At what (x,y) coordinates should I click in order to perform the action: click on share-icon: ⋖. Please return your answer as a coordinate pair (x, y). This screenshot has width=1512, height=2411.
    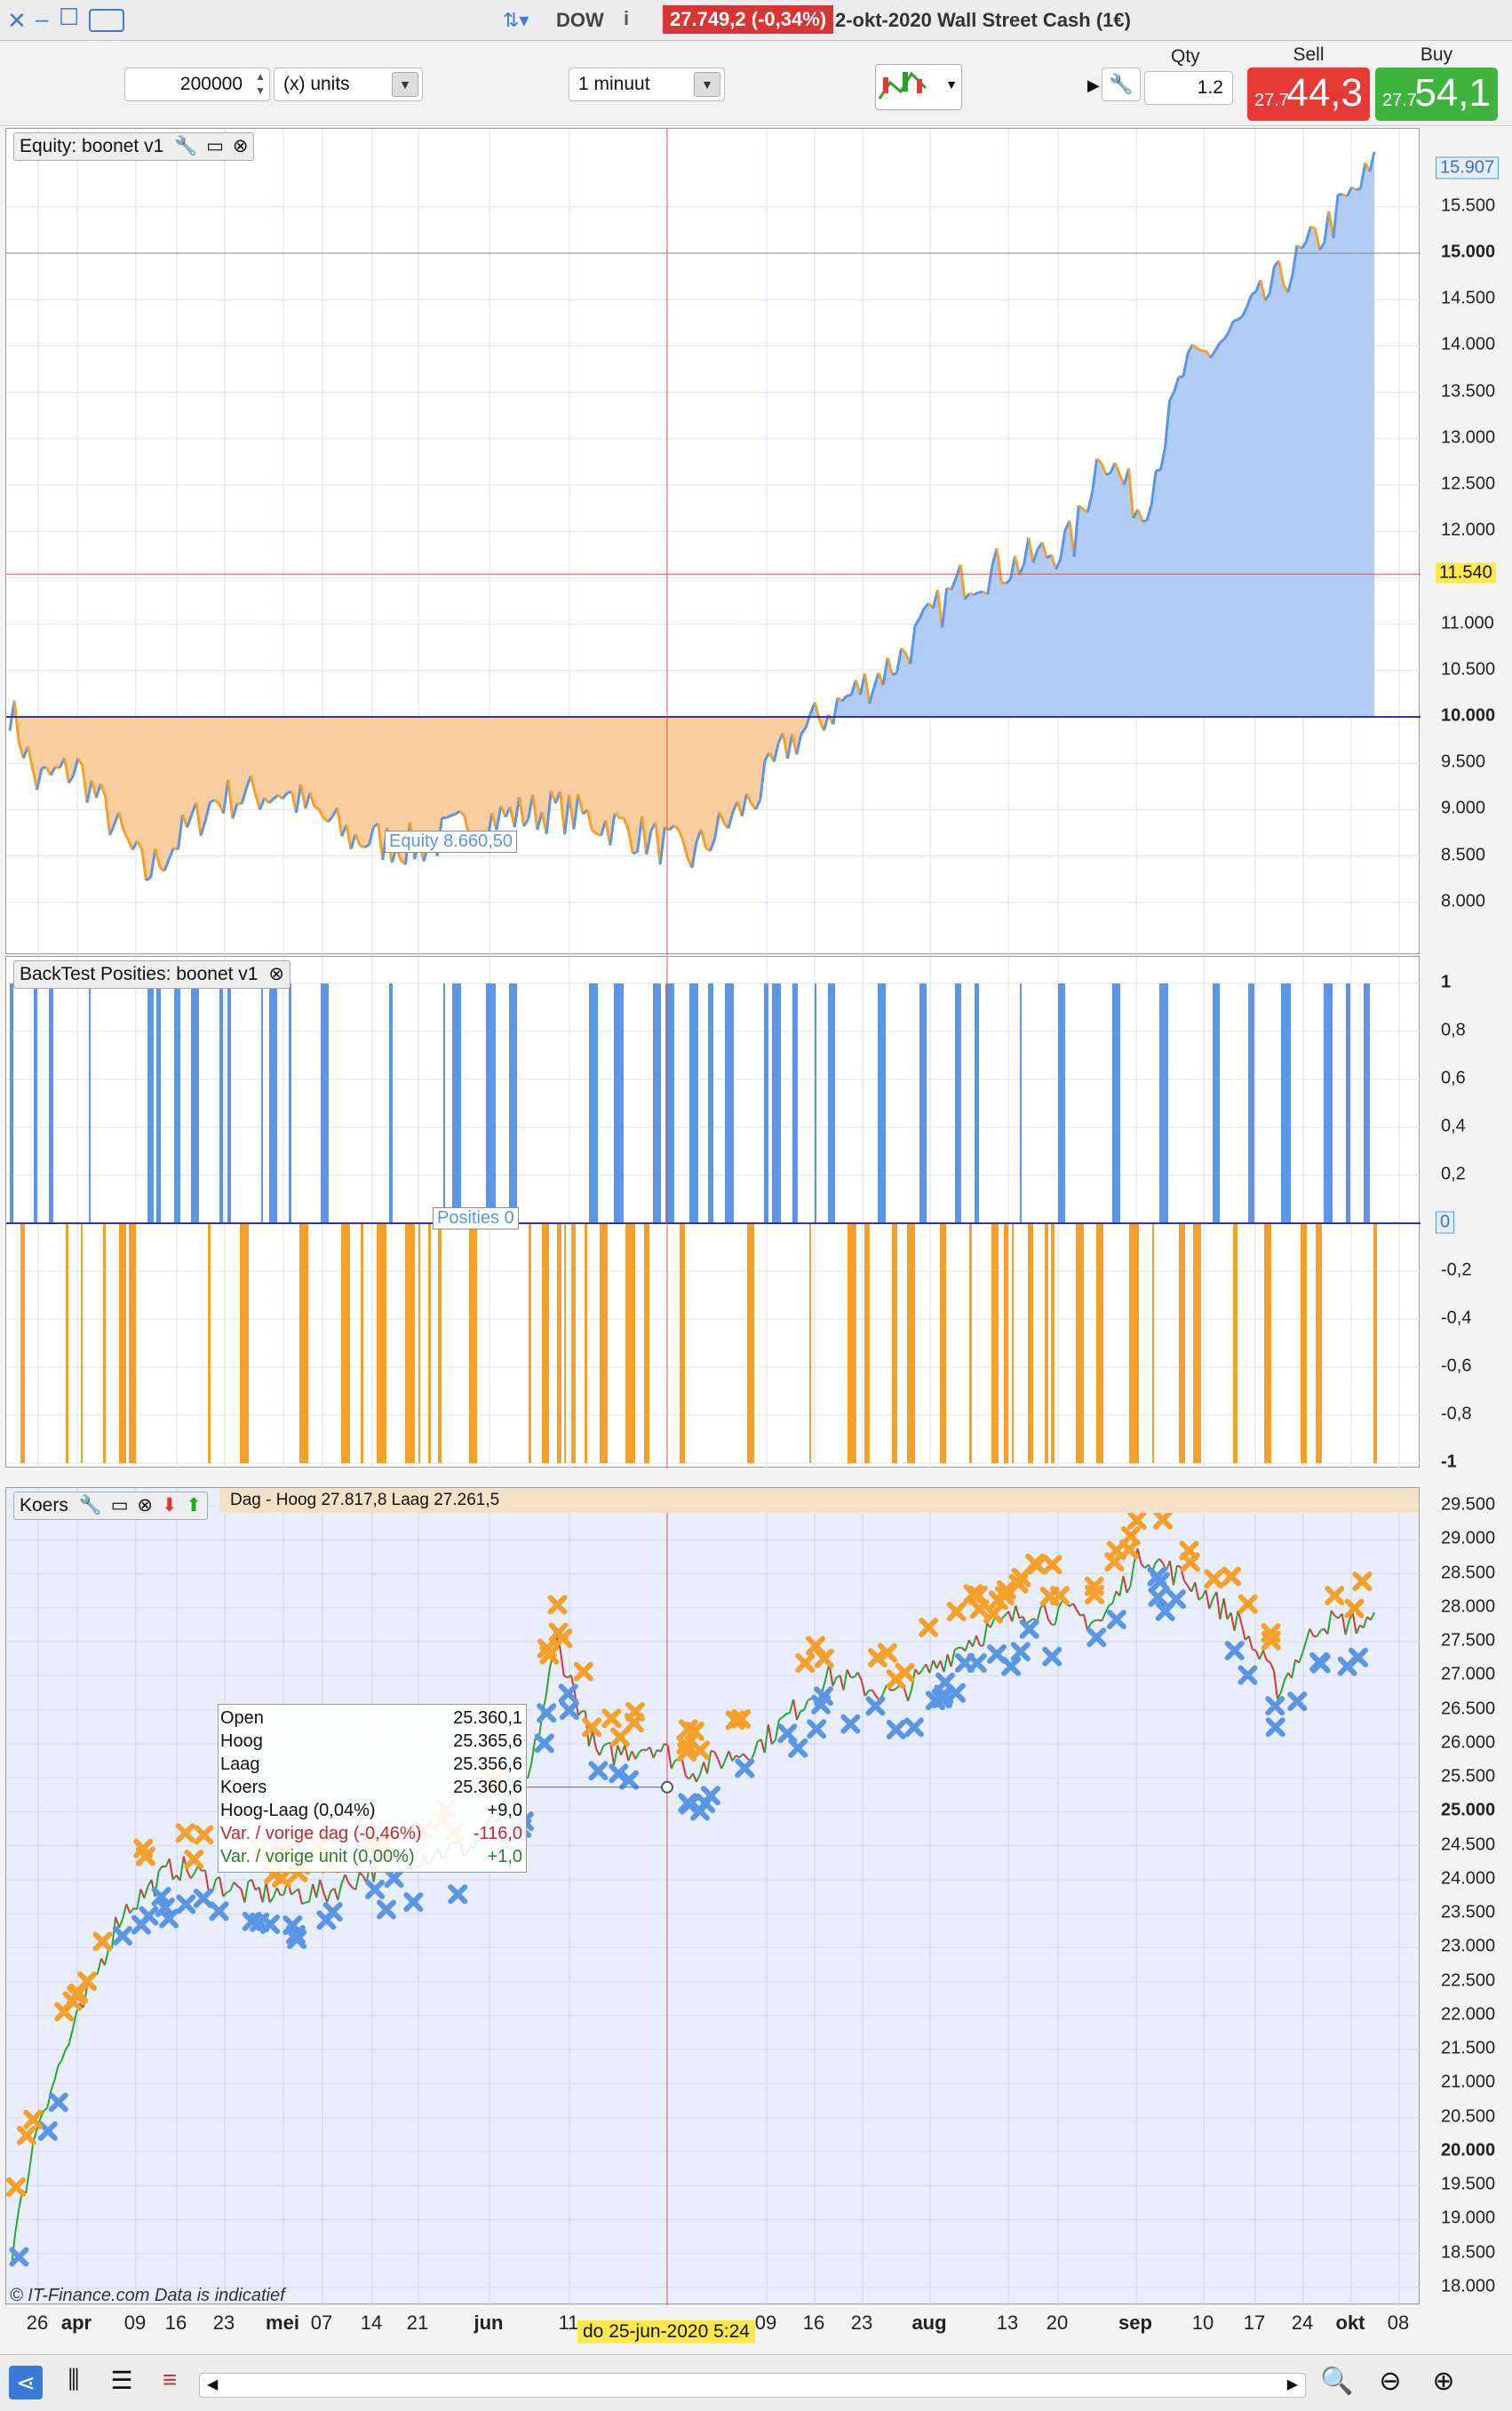
    Looking at the image, I should click on (26, 2382).